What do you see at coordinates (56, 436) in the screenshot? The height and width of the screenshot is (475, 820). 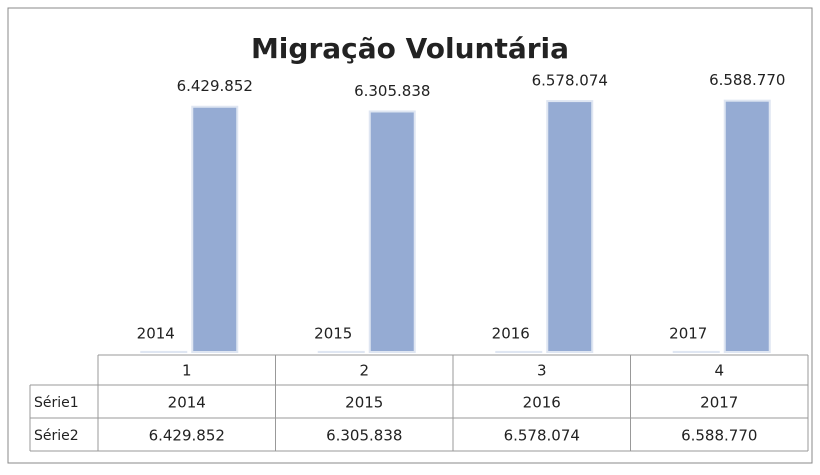 I see `legend-label: Série2` at bounding box center [56, 436].